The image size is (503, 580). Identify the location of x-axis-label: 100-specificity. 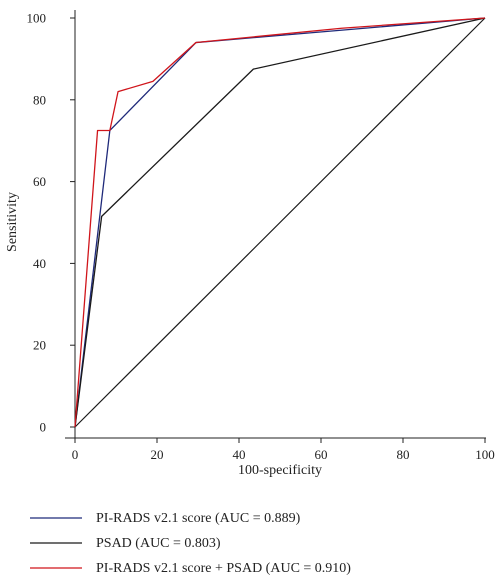
(280, 470).